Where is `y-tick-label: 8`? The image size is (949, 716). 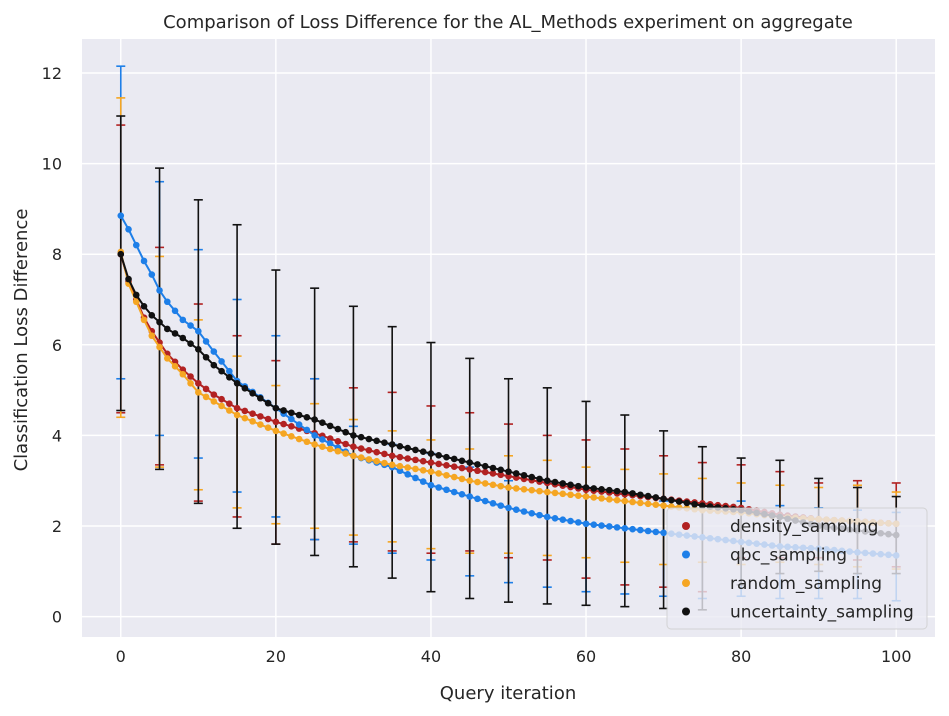 y-tick-label: 8 is located at coordinates (57, 254).